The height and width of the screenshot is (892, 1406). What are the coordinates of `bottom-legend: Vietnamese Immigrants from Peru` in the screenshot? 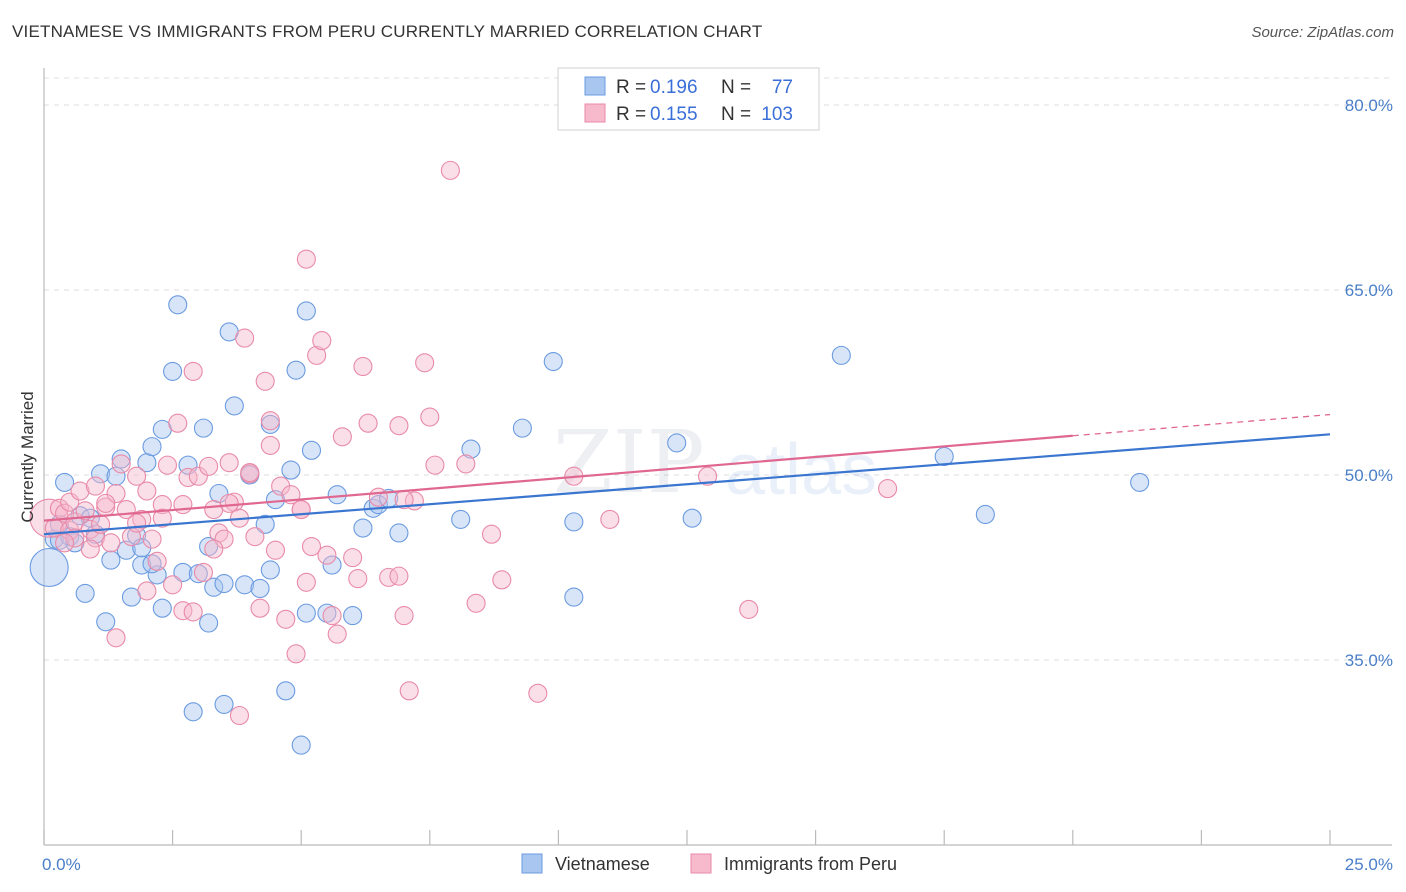 It's located at (709, 863).